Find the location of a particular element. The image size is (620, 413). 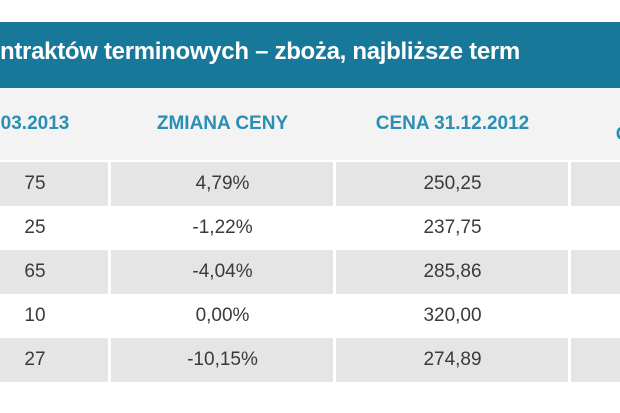

table-cell: 65 is located at coordinates (35, 271).